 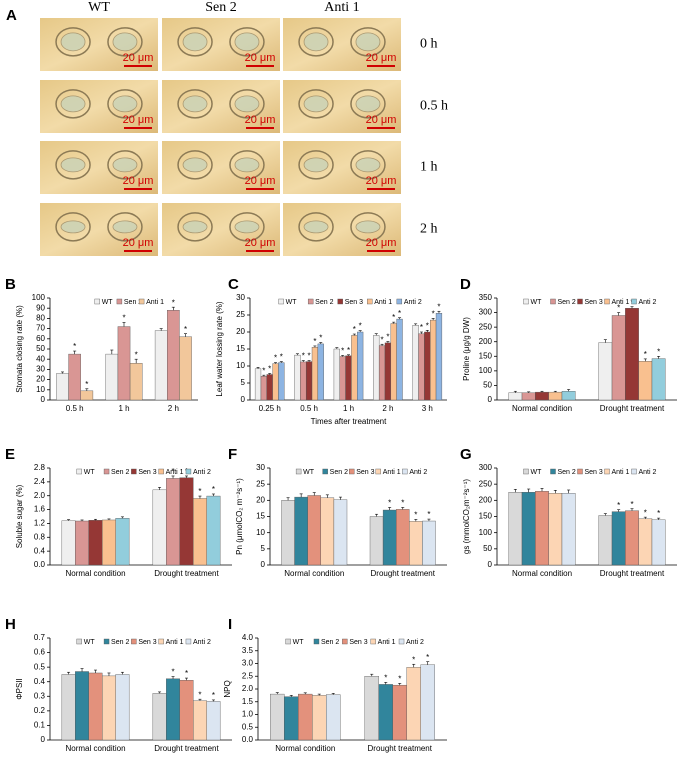 I want to click on column-label: WT, so click(x=99, y=7).